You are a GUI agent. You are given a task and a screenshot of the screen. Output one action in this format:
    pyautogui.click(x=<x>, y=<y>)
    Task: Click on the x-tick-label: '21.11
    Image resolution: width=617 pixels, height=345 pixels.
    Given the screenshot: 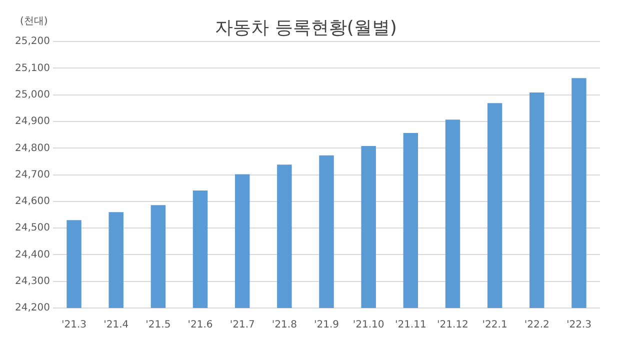 What is the action you would take?
    pyautogui.click(x=410, y=325)
    